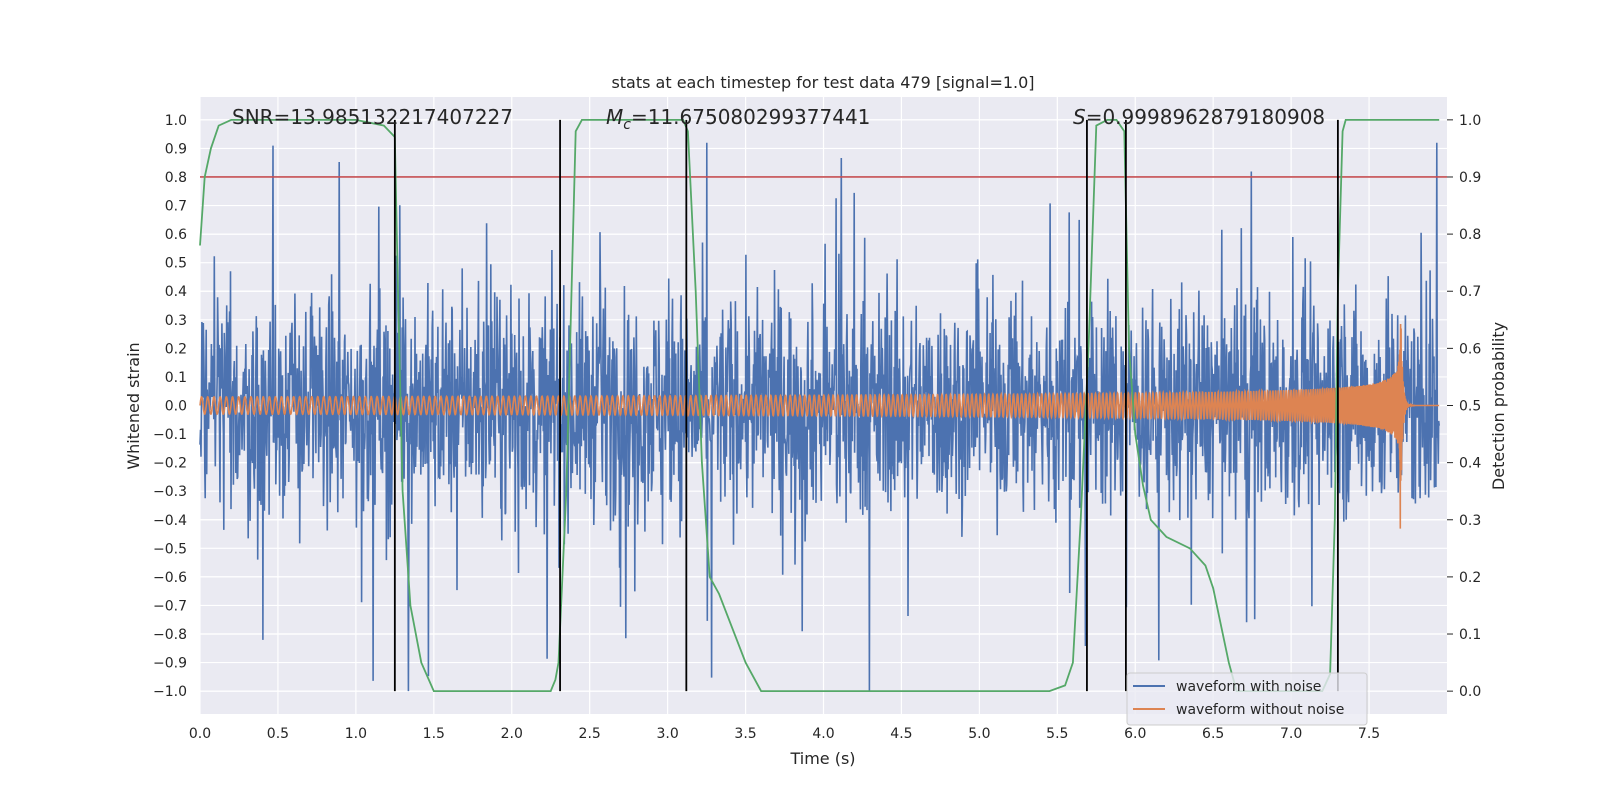 The image size is (1600, 800). What do you see at coordinates (1470, 692) in the screenshot?
I see `y2-tick-label: 0.0` at bounding box center [1470, 692].